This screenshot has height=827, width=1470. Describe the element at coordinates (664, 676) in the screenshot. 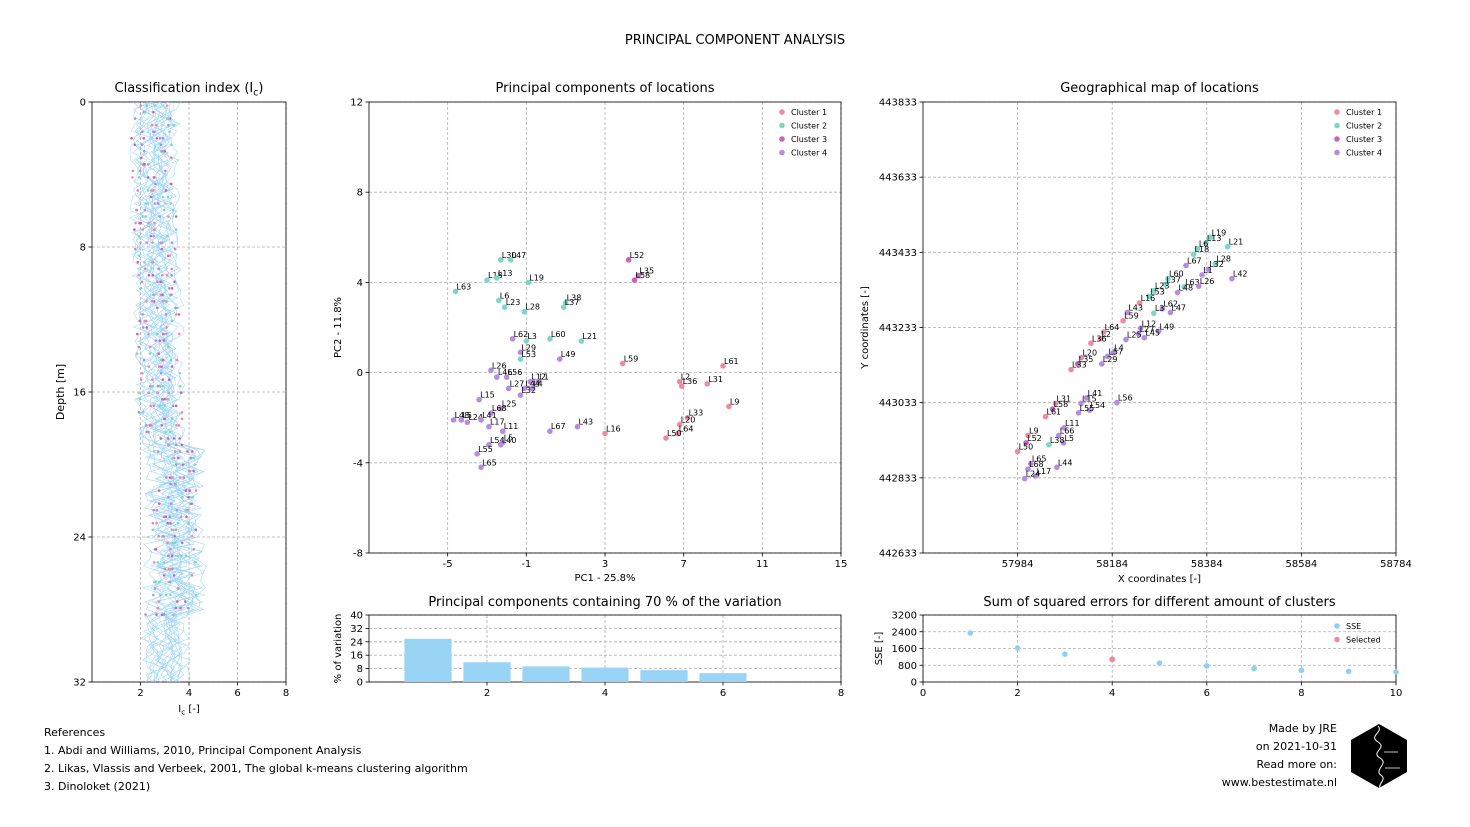

I see `variance-bar` at that location.